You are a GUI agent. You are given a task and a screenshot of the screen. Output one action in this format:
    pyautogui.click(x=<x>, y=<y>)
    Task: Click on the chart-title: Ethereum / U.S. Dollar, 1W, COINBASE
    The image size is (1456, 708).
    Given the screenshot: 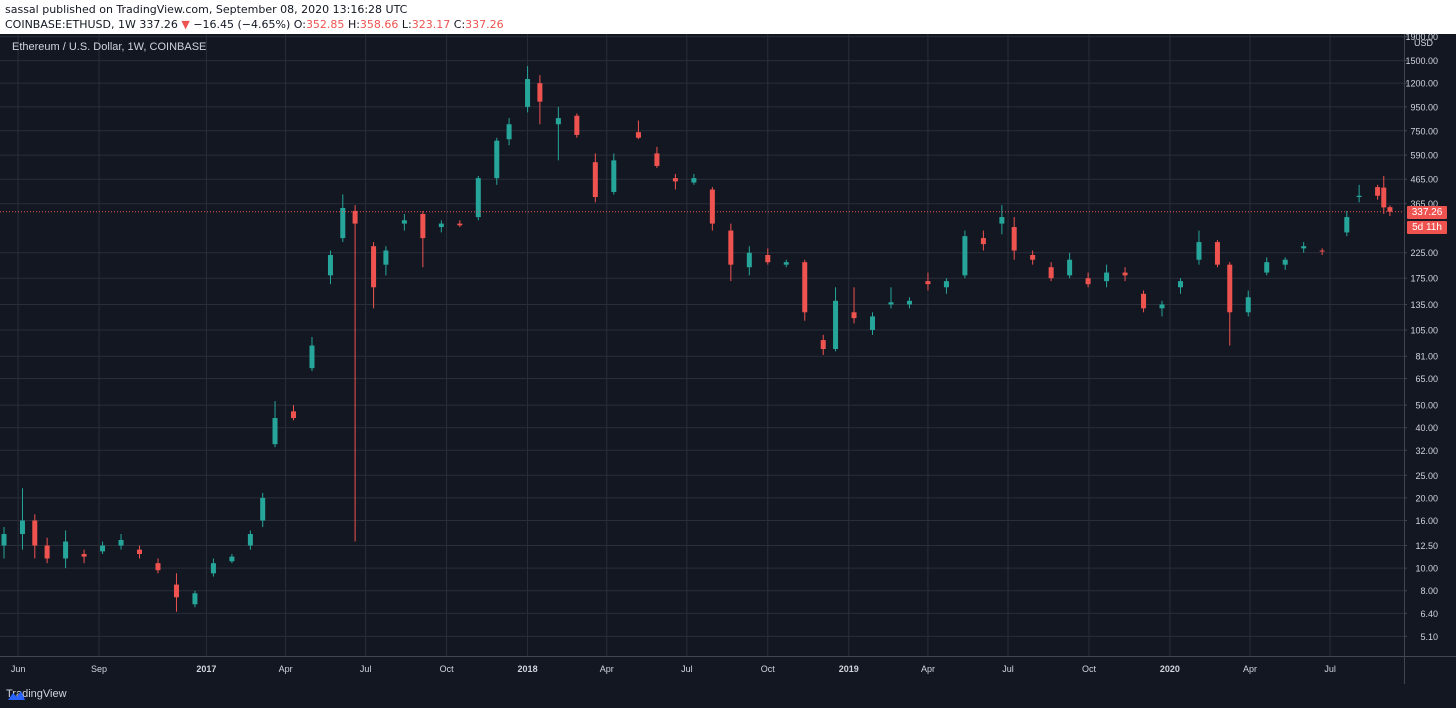 What is the action you would take?
    pyautogui.click(x=109, y=47)
    